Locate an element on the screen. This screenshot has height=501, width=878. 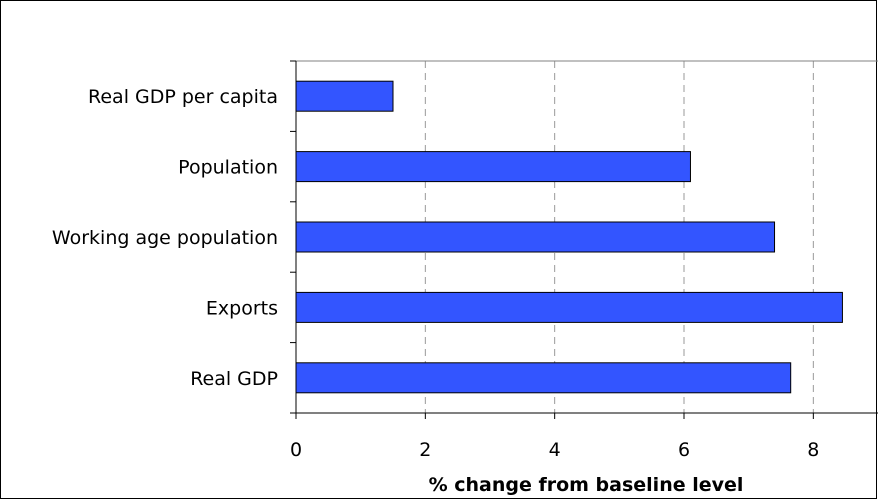
x-tick-label-8: 8 is located at coordinates (813, 450).